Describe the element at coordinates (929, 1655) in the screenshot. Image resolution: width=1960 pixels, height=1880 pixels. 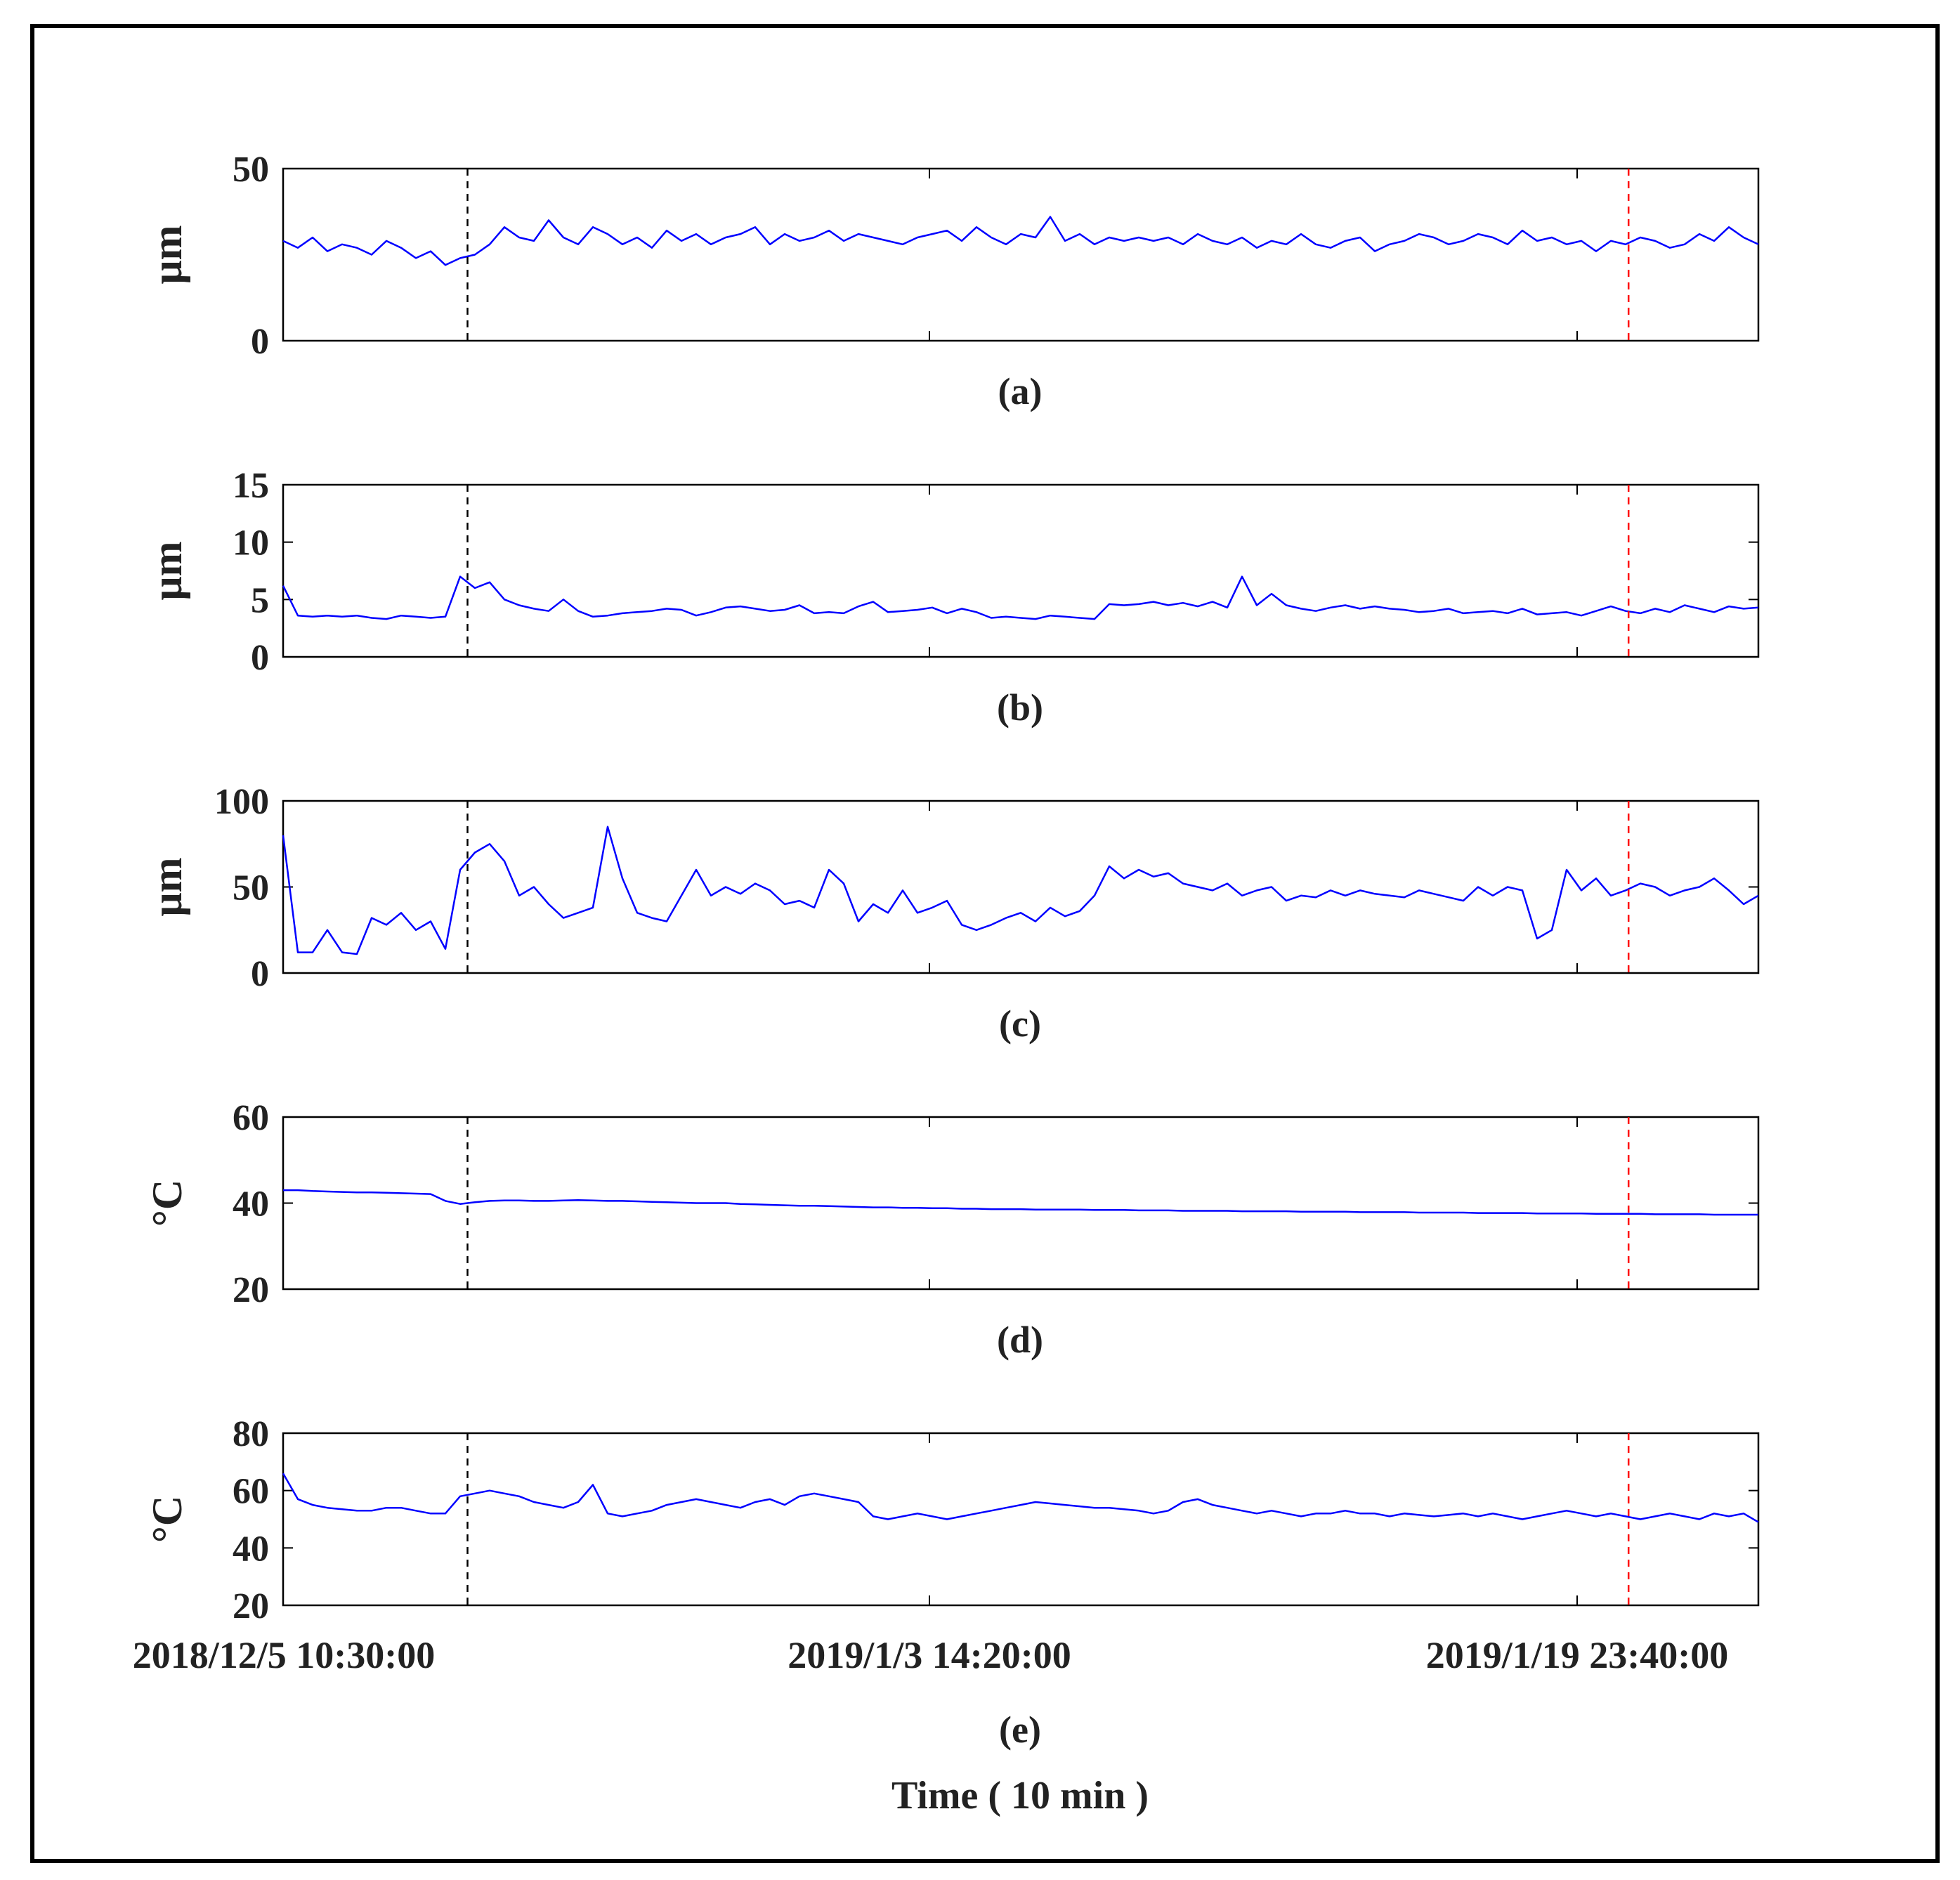
I see `x-tick-label-middle: 2019/1/3 14:20:00` at that location.